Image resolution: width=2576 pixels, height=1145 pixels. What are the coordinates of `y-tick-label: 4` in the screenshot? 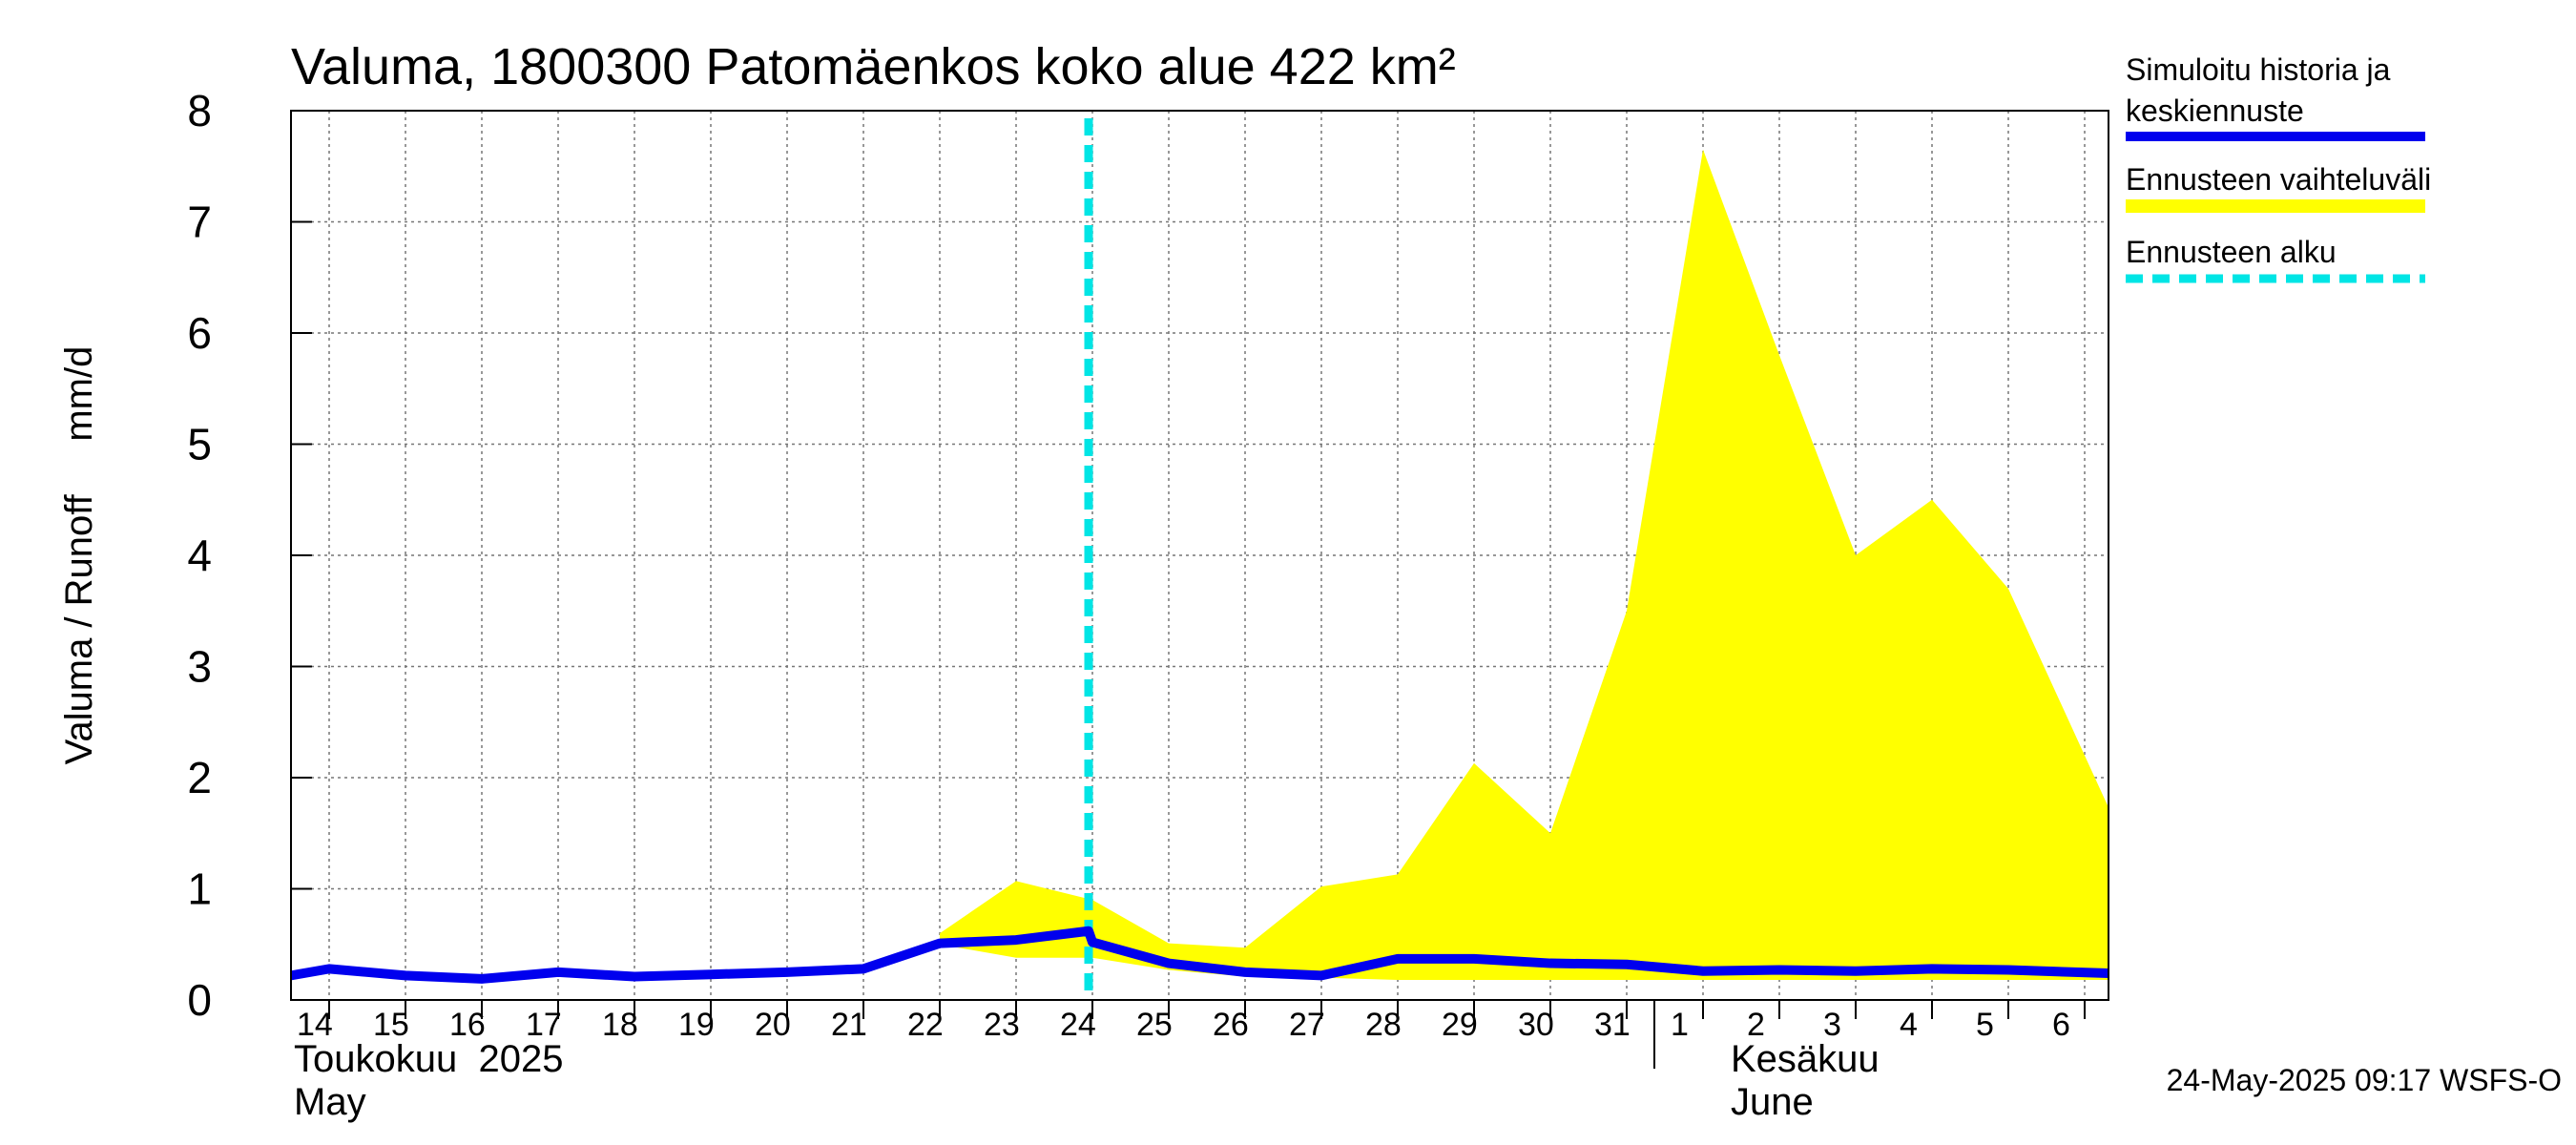 It's located at (199, 555).